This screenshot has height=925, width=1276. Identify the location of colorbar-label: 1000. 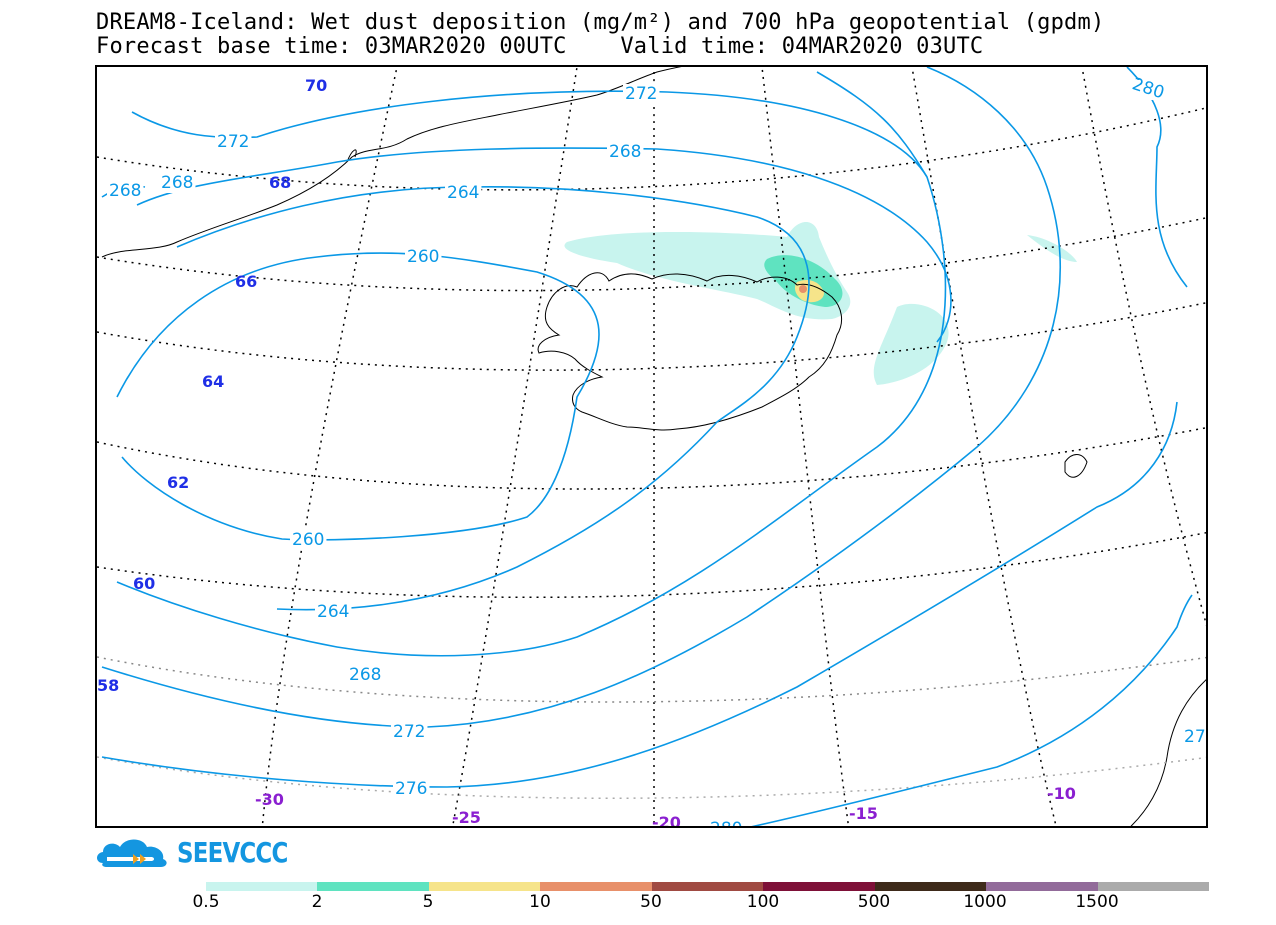
(985, 902).